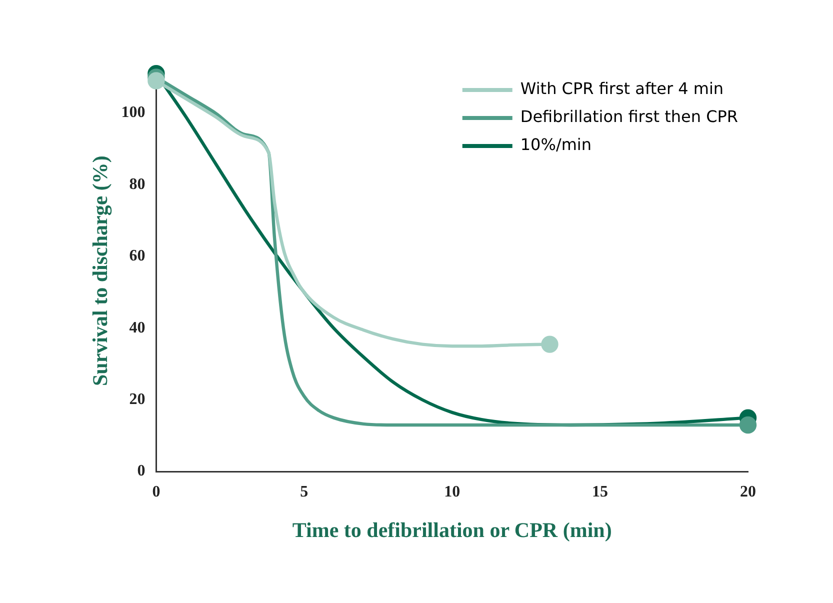 This screenshot has height=603, width=833. Describe the element at coordinates (629, 116) in the screenshot. I see `legend-label: Defibrillation first then CPR` at that location.